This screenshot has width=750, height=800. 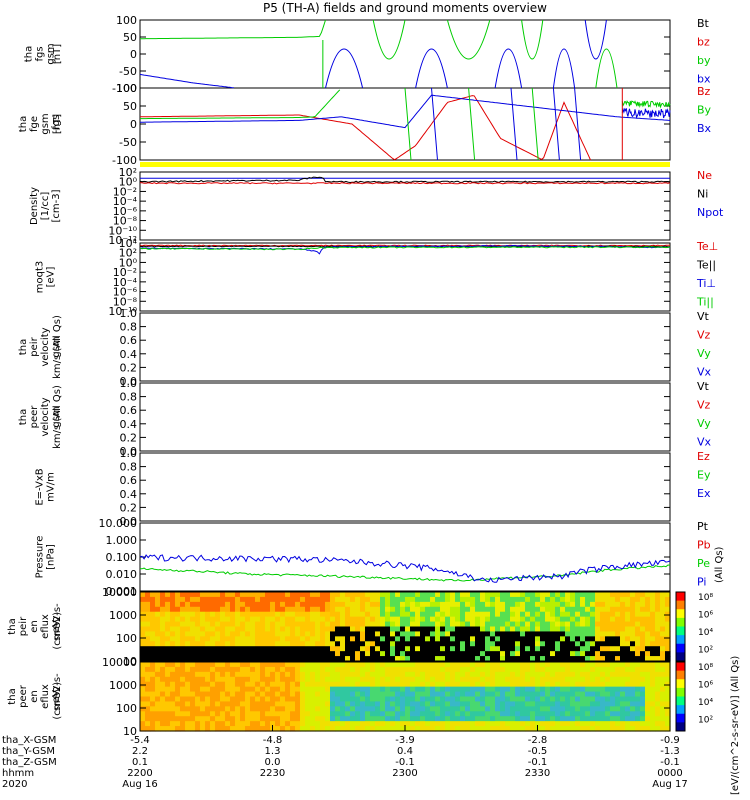 I want to click on x-tick-label: -2.8, so click(x=538, y=740).